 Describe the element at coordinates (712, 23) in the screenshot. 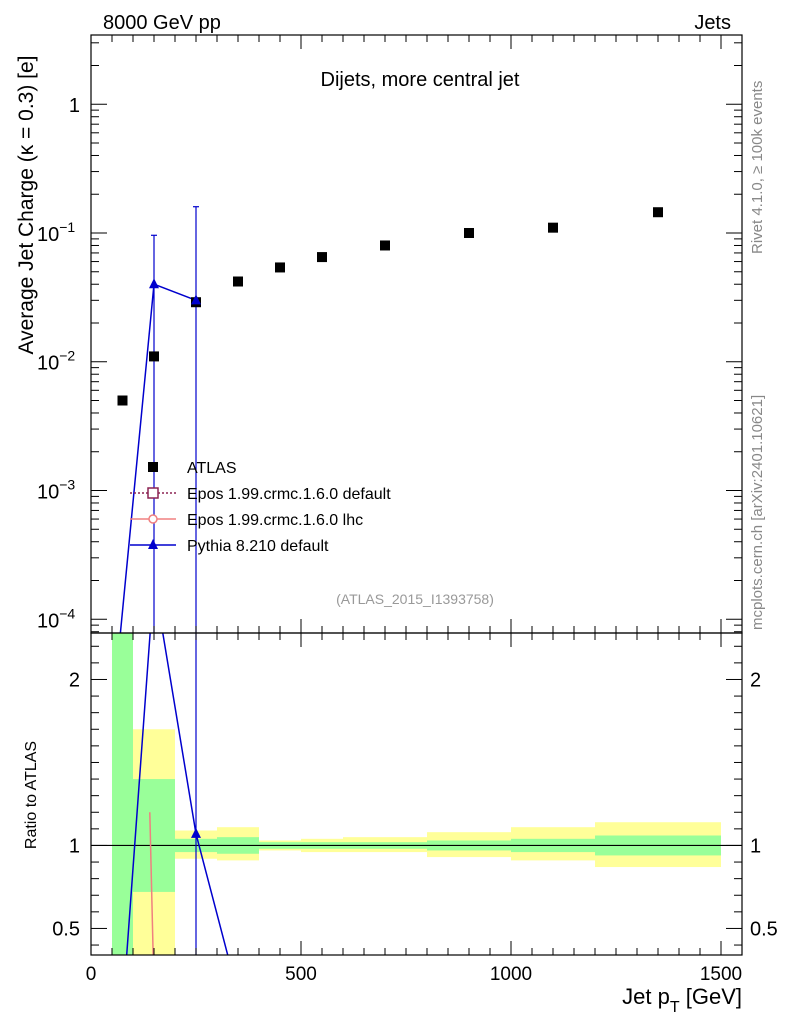

I see `header-right: Jets` at that location.